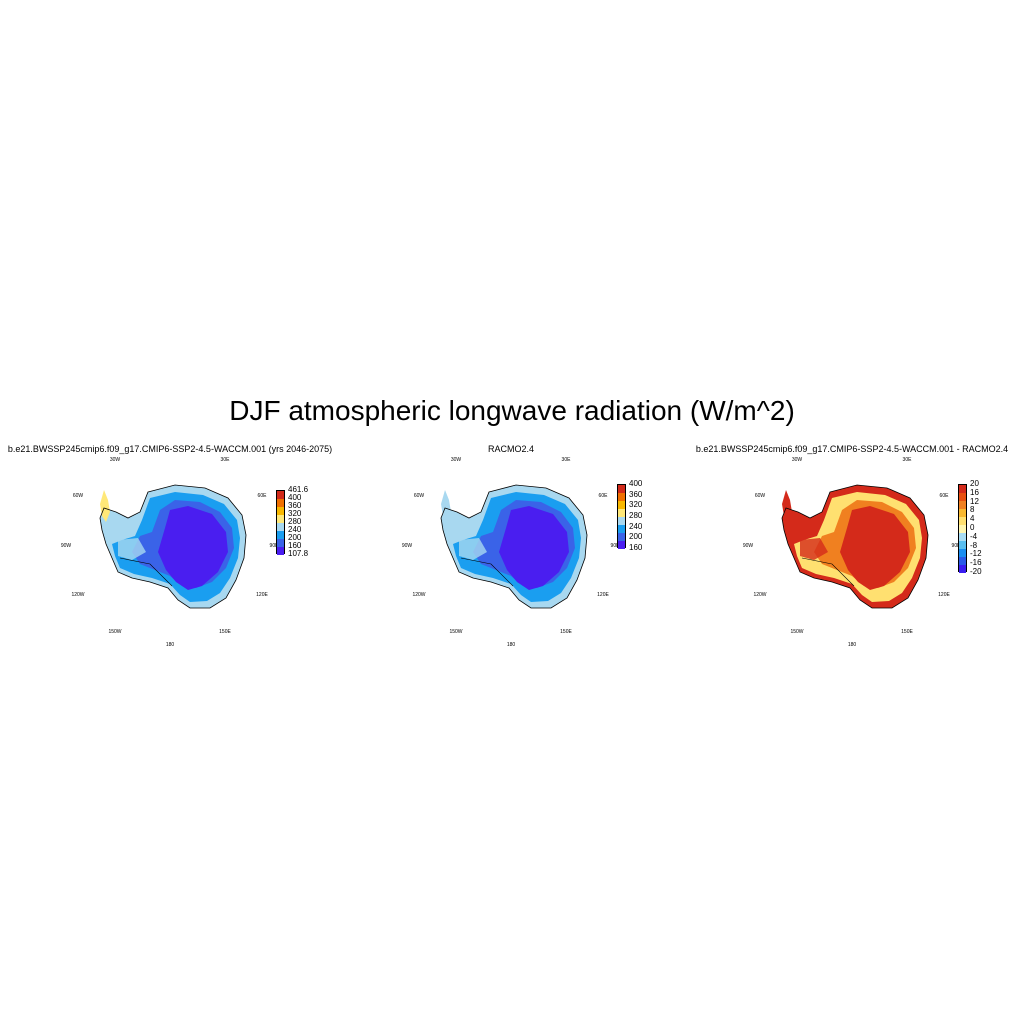  I want to click on colorbar-label: -16, so click(976, 563).